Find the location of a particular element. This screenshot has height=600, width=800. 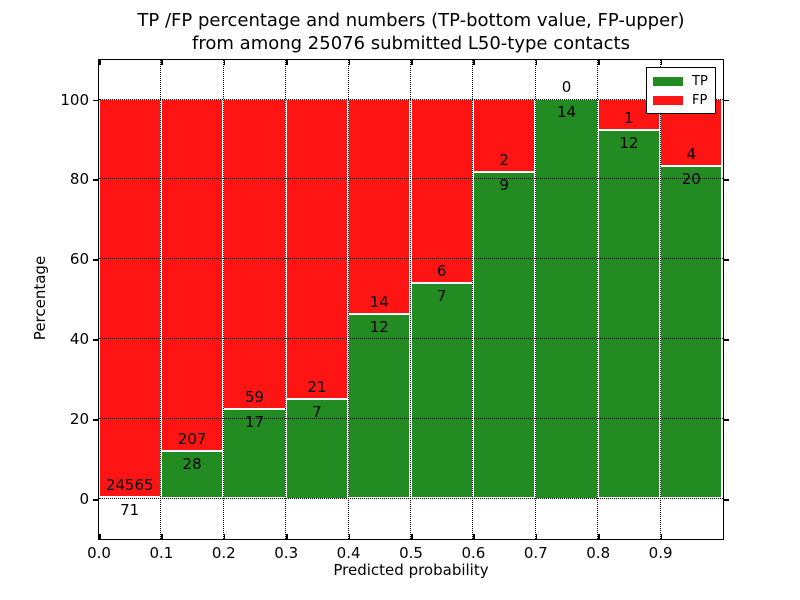

legend-swatch-tp is located at coordinates (668, 81).